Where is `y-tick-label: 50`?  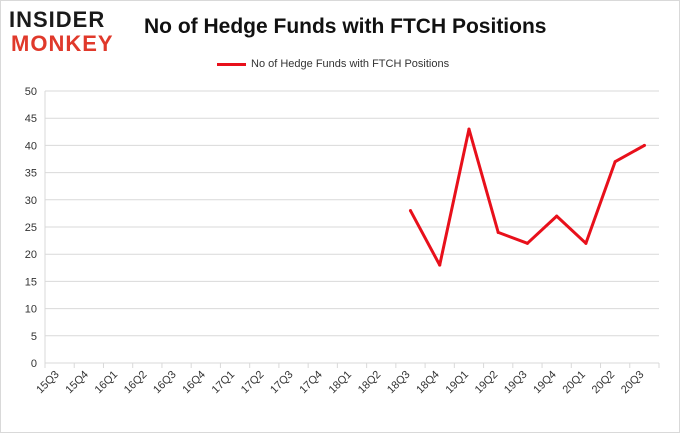
y-tick-label: 50 is located at coordinates (31, 92).